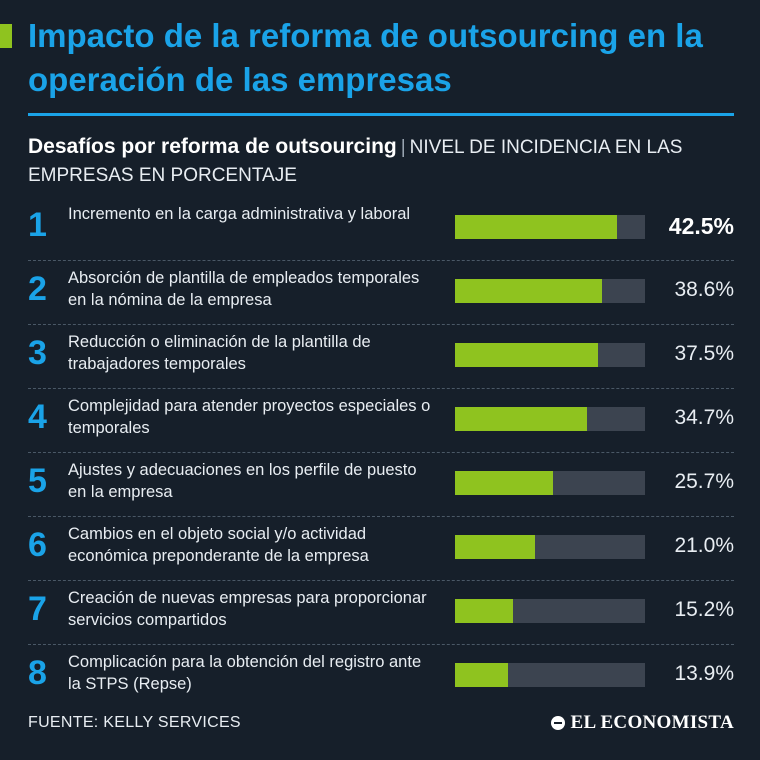 The height and width of the screenshot is (760, 760). What do you see at coordinates (37, 417) in the screenshot?
I see `row-rank: 4` at bounding box center [37, 417].